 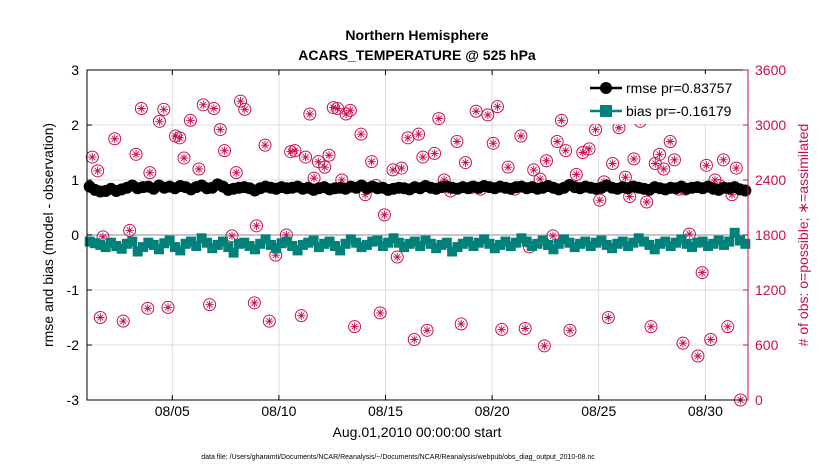 What do you see at coordinates (385, 411) in the screenshot?
I see `x-tick-label: 08/15` at bounding box center [385, 411].